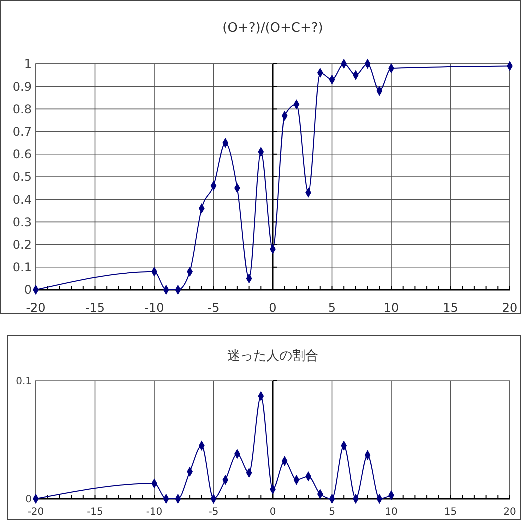 The width and height of the screenshot is (524, 525). What do you see at coordinates (273, 356) in the screenshot?
I see `chart-title: 迷った人の割合` at bounding box center [273, 356].